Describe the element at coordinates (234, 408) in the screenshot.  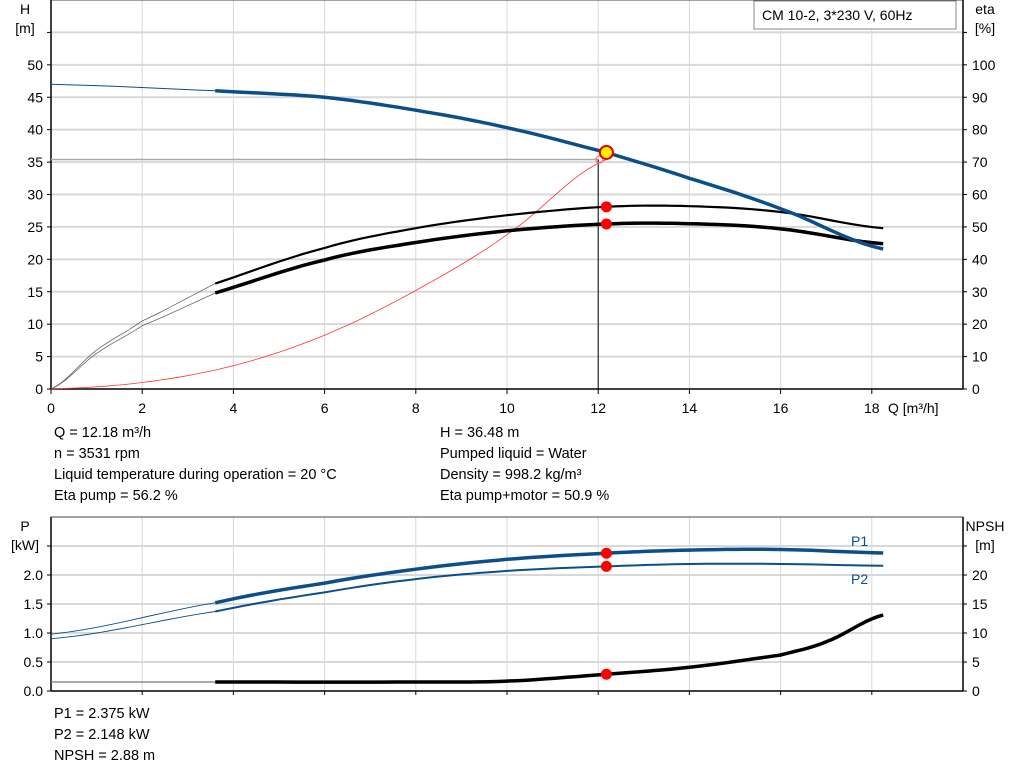
I see `x-tick-label: 4` at that location.